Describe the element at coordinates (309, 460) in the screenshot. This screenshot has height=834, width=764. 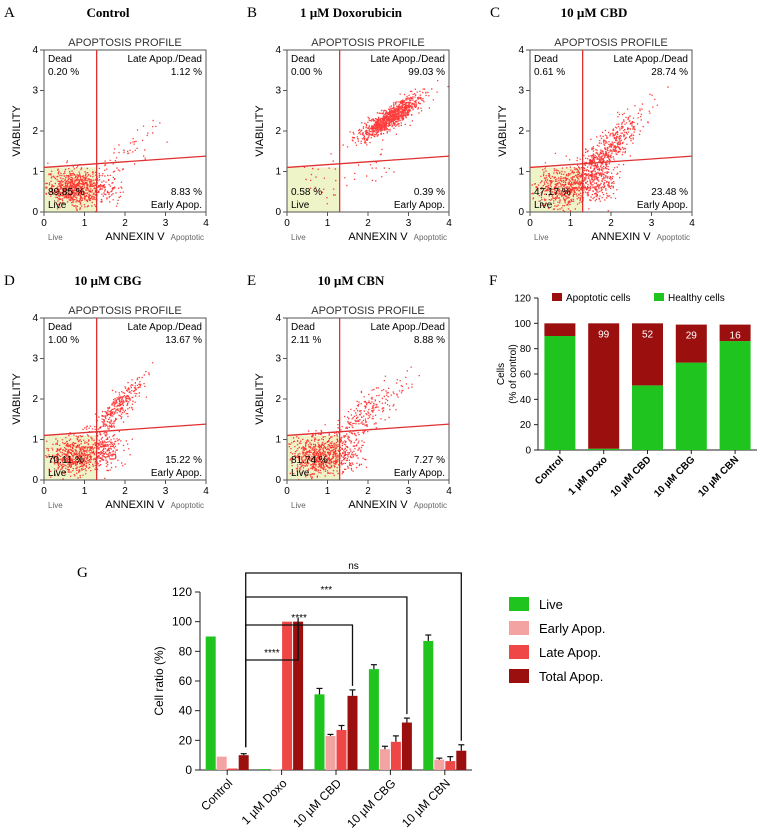
I see `live-percent: 81.74 %` at that location.